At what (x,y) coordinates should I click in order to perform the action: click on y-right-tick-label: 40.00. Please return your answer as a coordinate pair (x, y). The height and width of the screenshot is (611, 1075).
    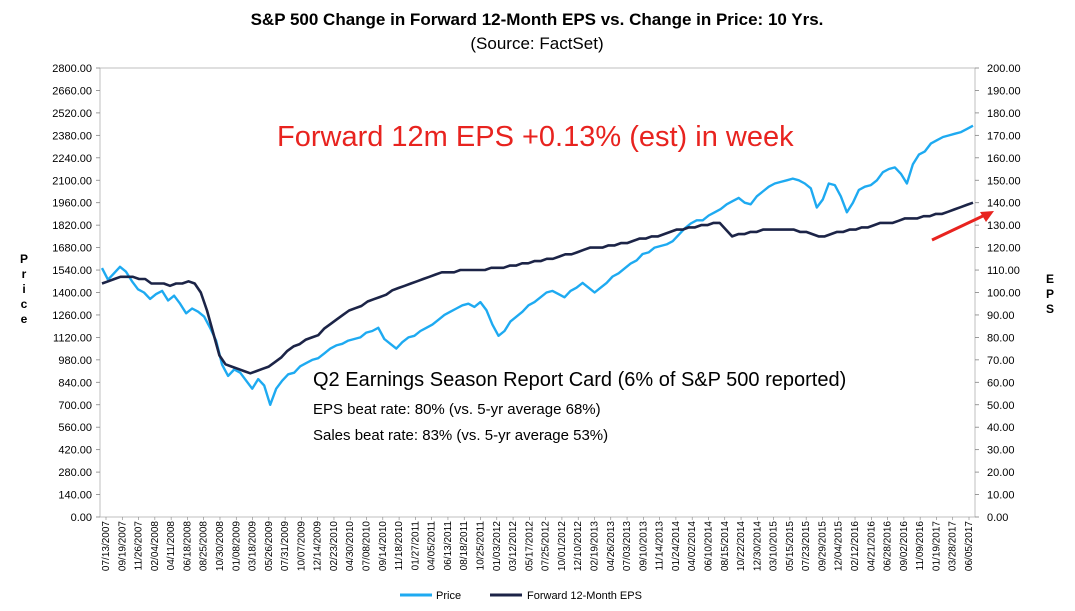
    Looking at the image, I should click on (1001, 428).